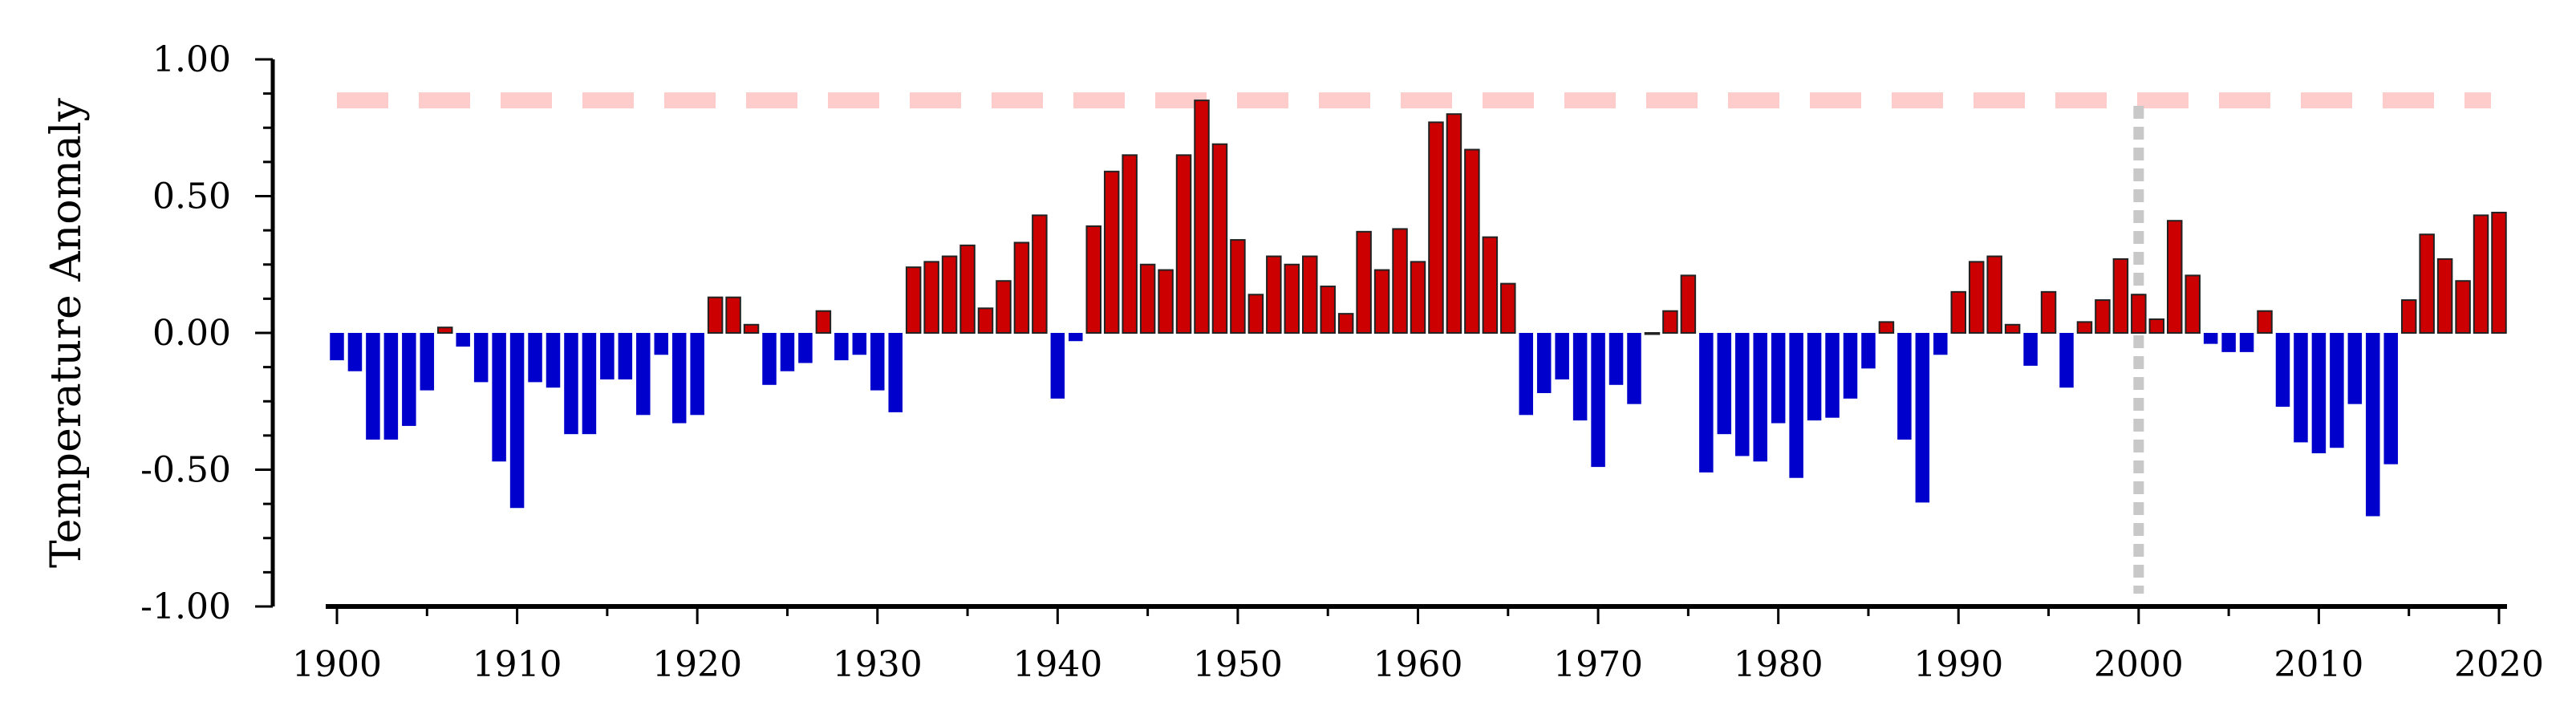 This screenshot has width=2576, height=726. I want to click on bar-2019, so click(2481, 274).